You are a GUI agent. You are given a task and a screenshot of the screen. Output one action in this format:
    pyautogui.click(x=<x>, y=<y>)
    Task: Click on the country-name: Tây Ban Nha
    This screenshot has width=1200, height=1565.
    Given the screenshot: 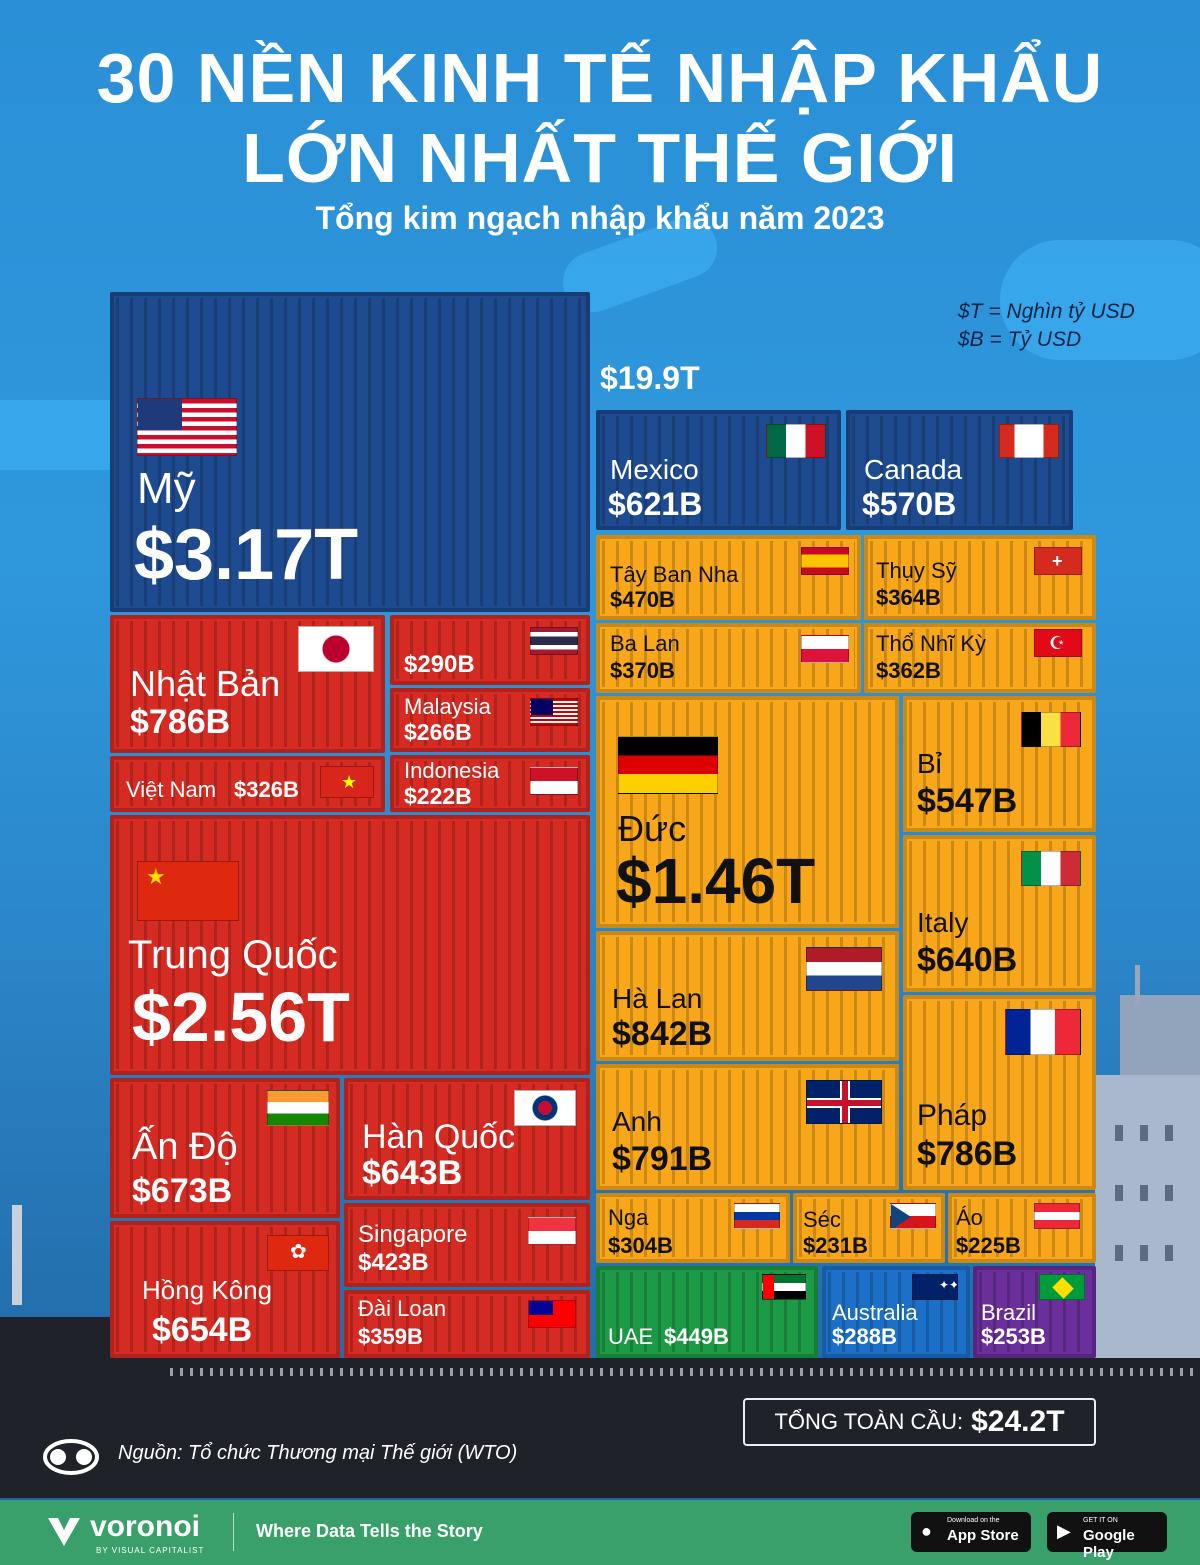 What is the action you would take?
    pyautogui.click(x=674, y=574)
    